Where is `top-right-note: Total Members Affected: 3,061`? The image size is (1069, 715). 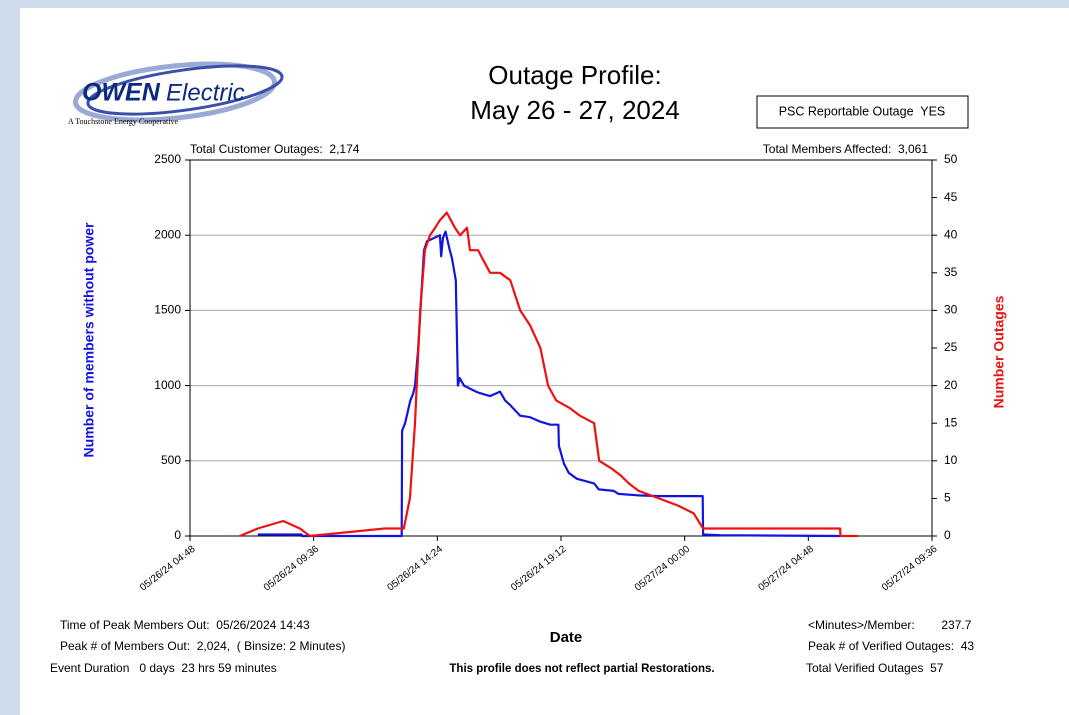 top-right-note: Total Members Affected: 3,061 is located at coordinates (846, 149).